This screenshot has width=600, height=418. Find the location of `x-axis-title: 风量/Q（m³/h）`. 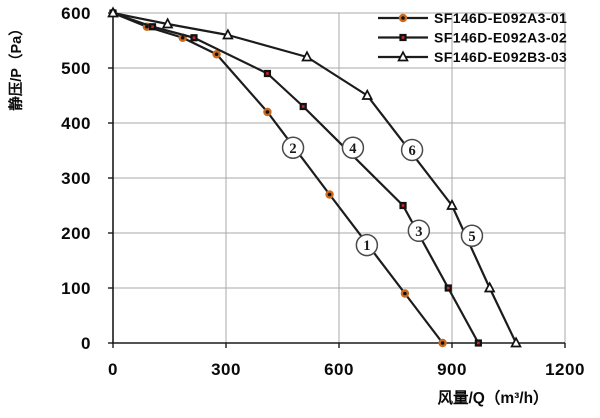

x-axis-title: 风量/Q（m³/h） is located at coordinates (492, 398).